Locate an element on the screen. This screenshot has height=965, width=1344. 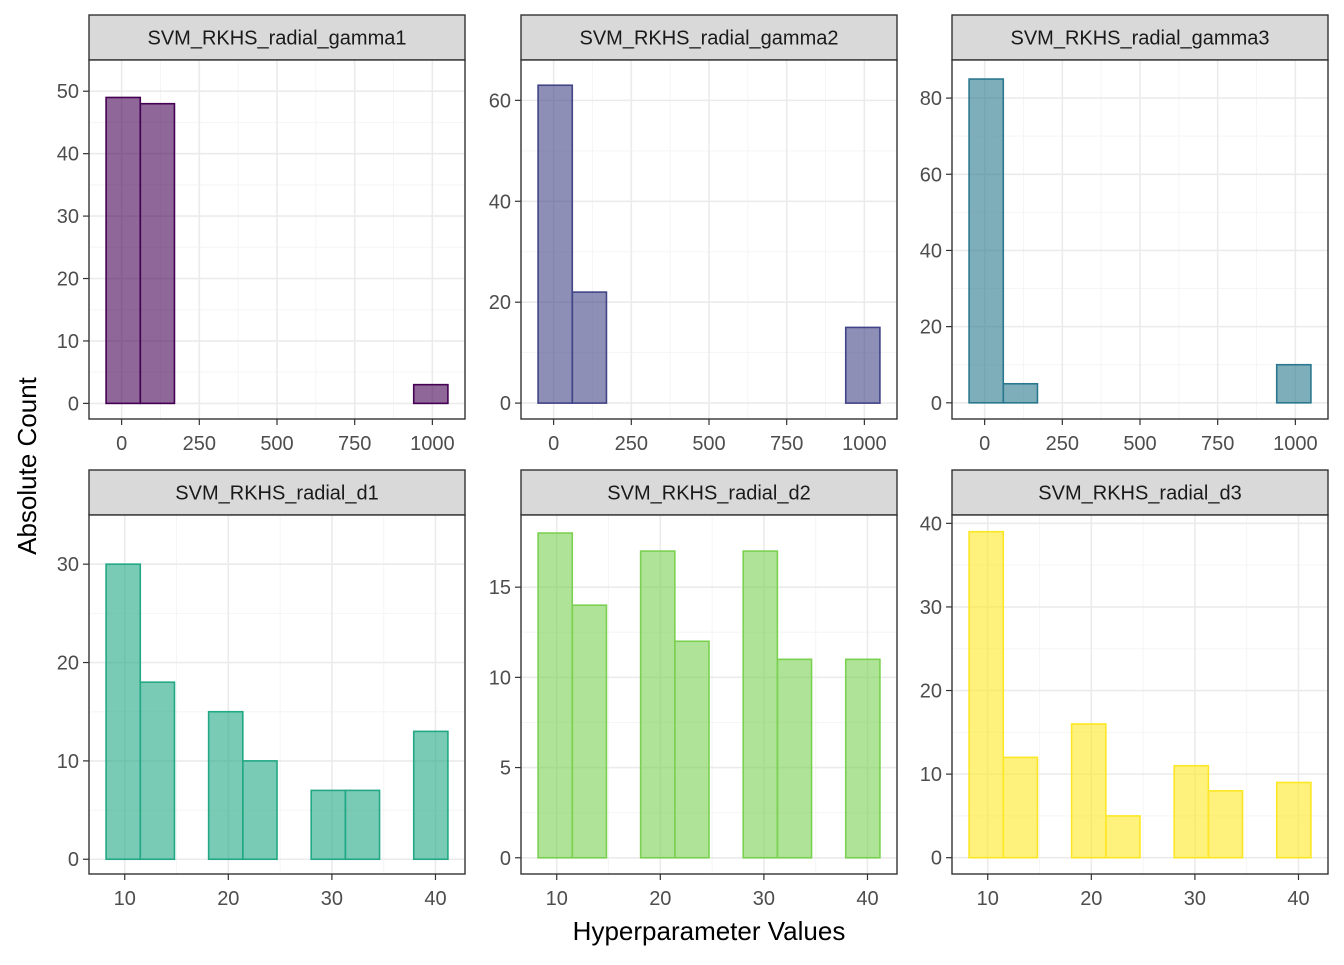
facet-strip-label: SVM_RKHS_radial_d2 is located at coordinates (708, 494).